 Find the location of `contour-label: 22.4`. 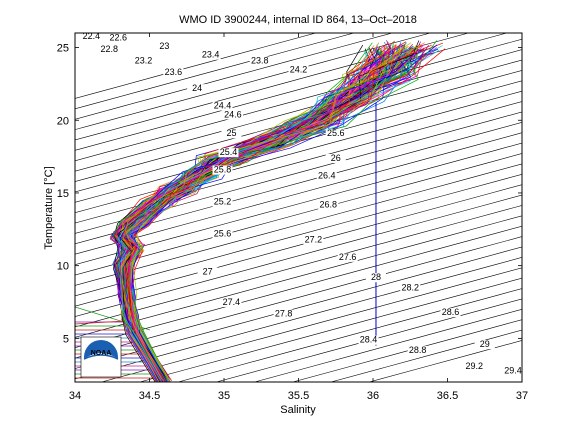

contour-label: 22.4 is located at coordinates (92, 36).